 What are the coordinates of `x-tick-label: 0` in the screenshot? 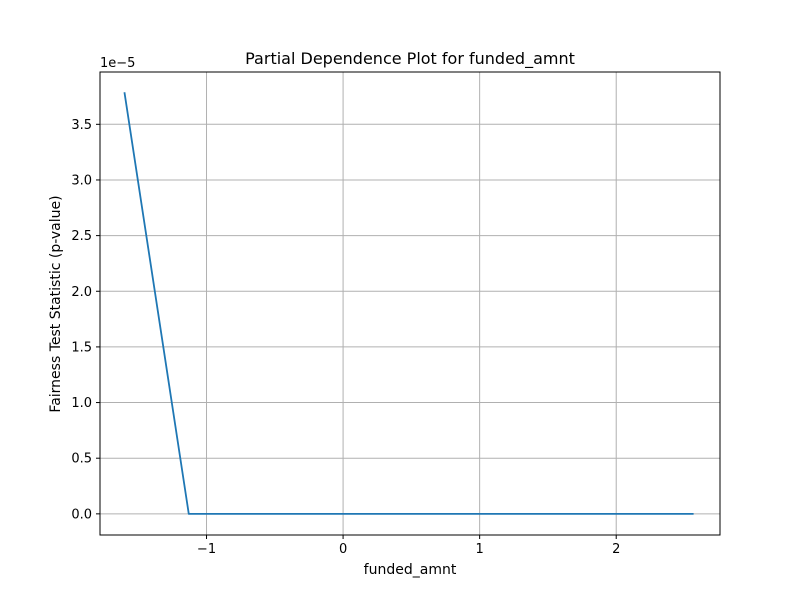 It's located at (343, 549).